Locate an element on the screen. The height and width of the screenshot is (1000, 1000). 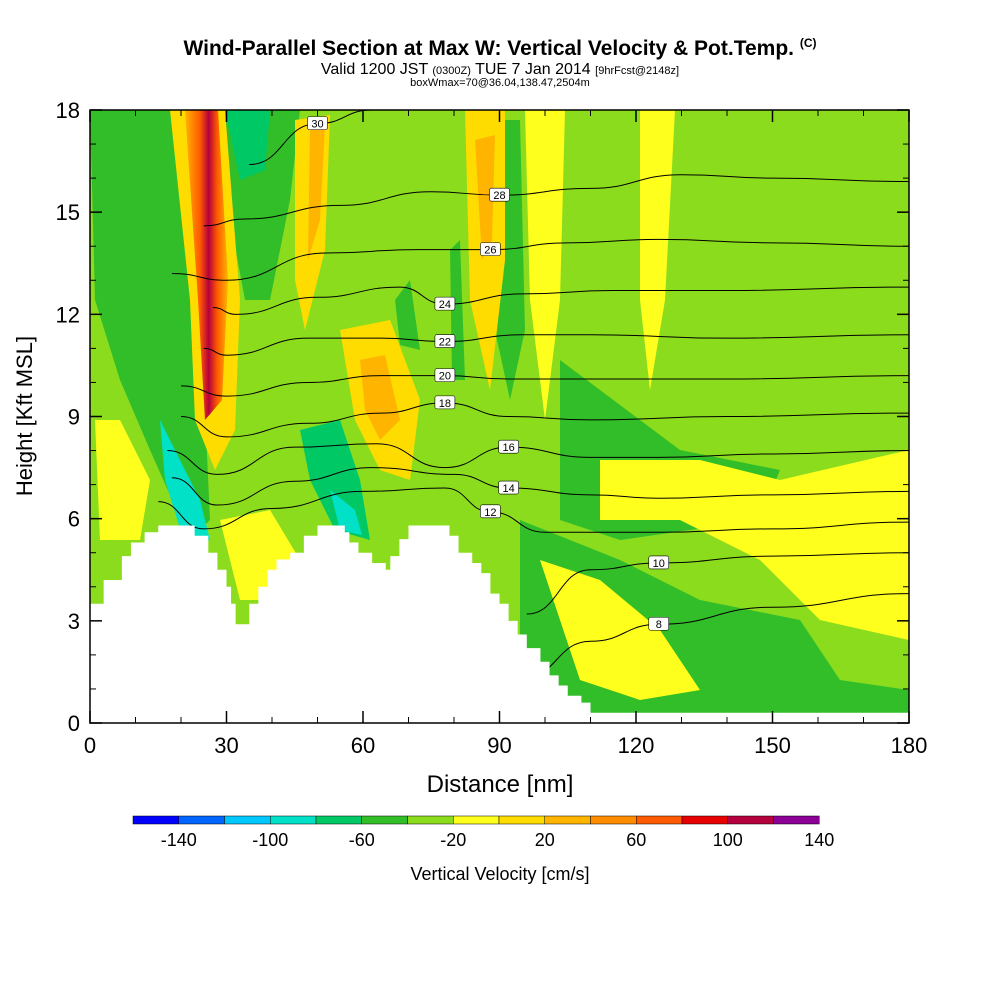
contour-label-18: 18 is located at coordinates (445, 404).